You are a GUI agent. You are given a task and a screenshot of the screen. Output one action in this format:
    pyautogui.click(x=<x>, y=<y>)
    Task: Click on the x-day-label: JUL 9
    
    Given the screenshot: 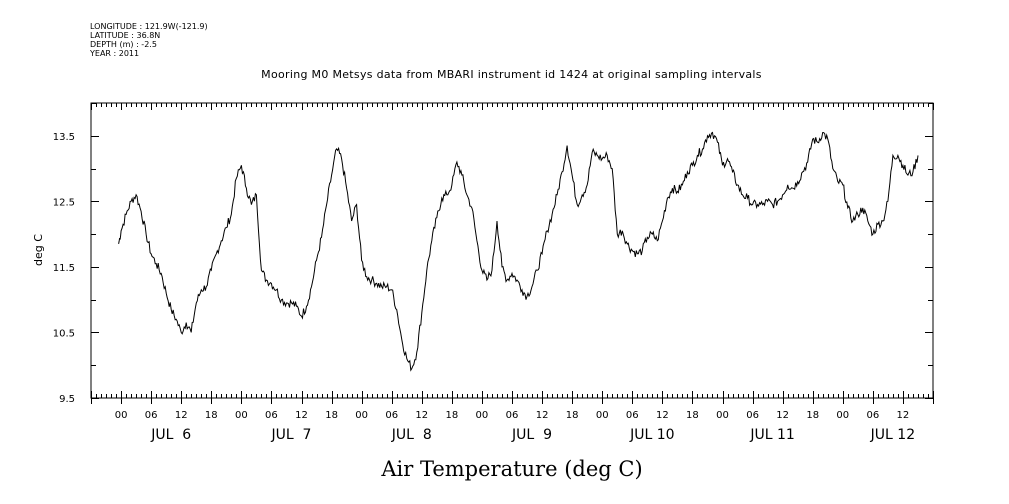 What is the action you would take?
    pyautogui.click(x=531, y=435)
    